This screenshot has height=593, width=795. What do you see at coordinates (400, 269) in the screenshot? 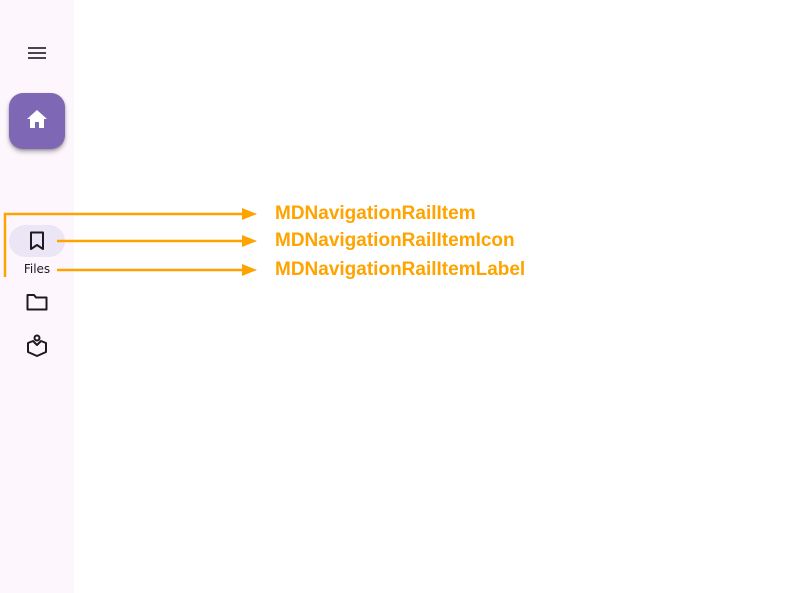
I see `annotation-rail-item-label: MDNavigationRailItemLabel` at bounding box center [400, 269].